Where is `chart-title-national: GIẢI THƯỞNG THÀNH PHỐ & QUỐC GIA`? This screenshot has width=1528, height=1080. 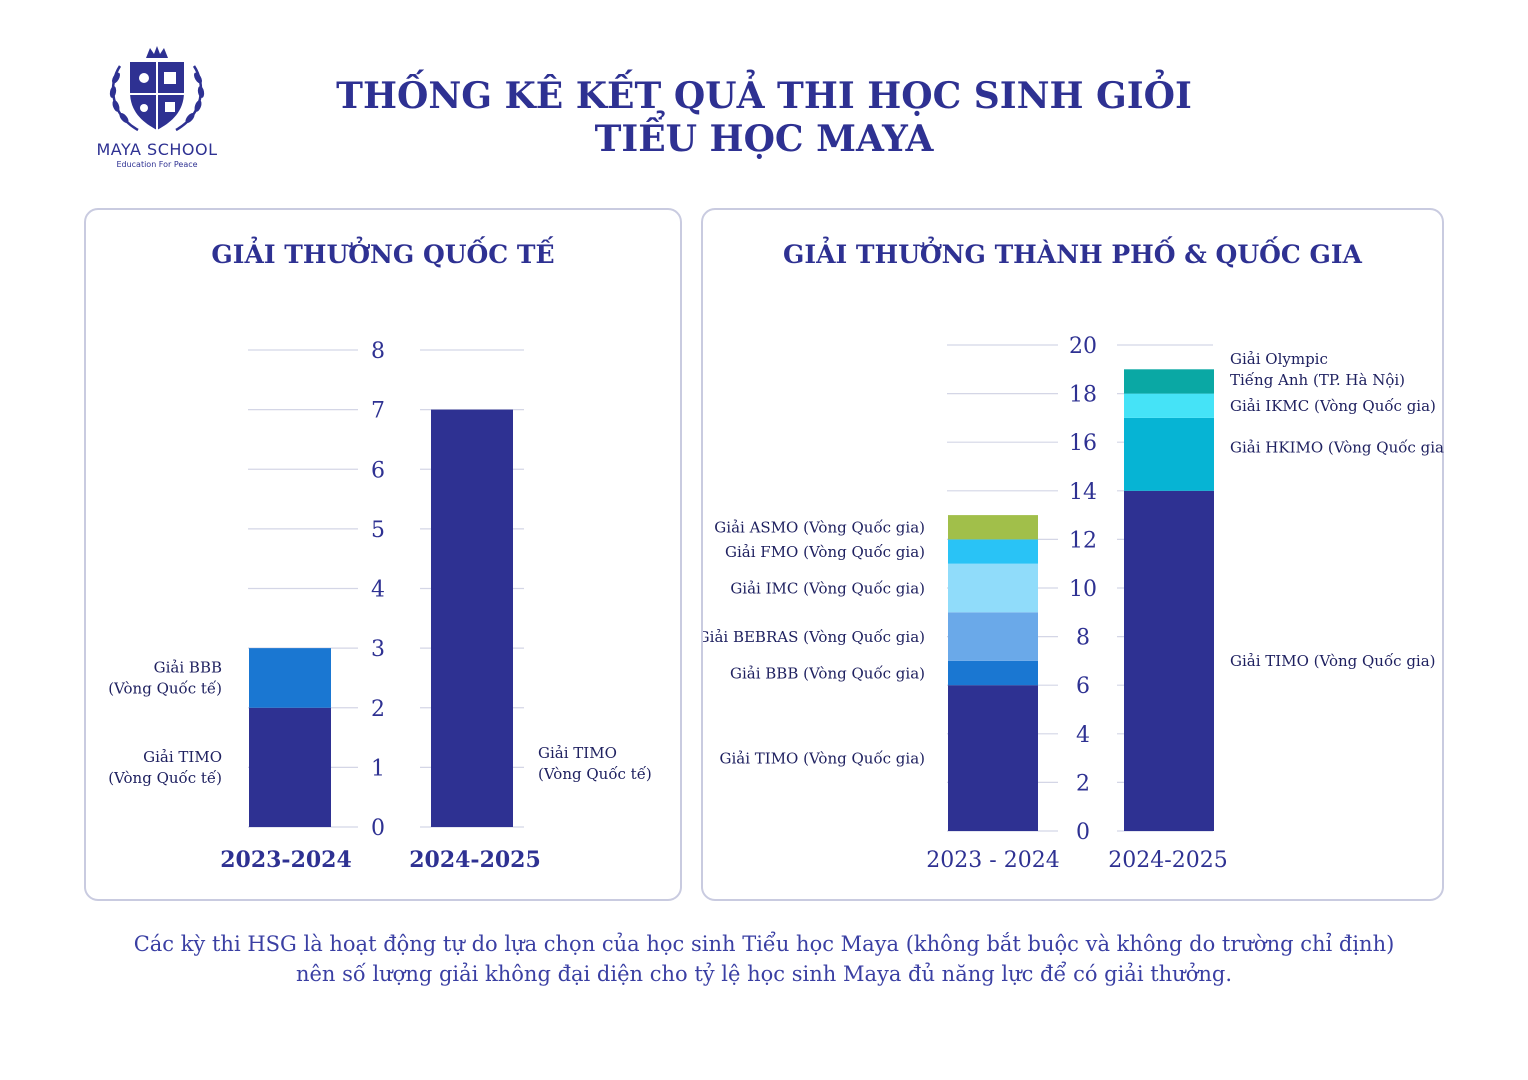
chart-title-national: GIẢI THƯỞNG THÀNH PHỐ & QUỐC GIA is located at coordinates (1072, 254).